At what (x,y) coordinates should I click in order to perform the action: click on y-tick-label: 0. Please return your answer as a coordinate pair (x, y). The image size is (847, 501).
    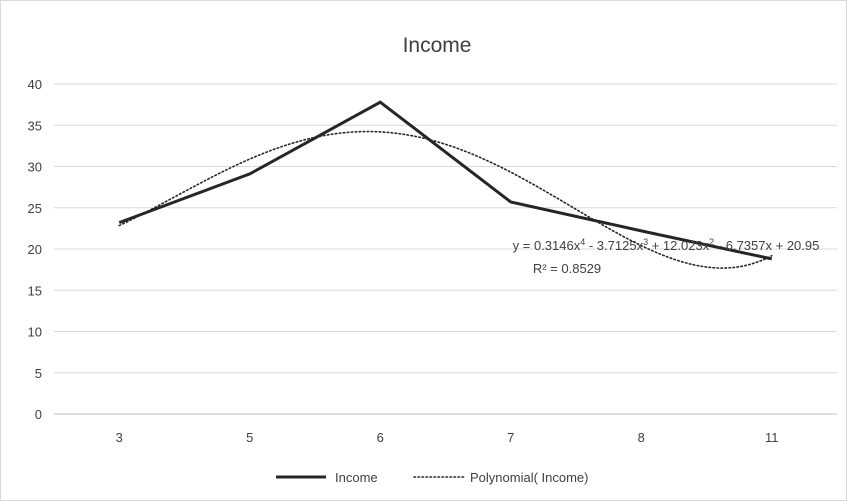
    Looking at the image, I should click on (38, 414).